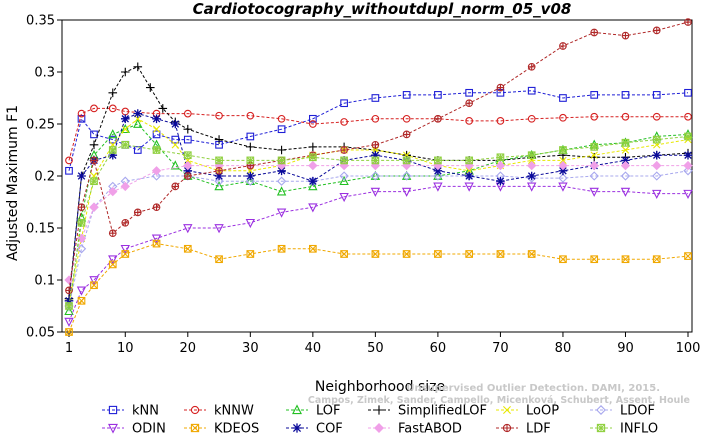  Describe the element at coordinates (378, 134) in the screenshot. I see `series-line` at that location.